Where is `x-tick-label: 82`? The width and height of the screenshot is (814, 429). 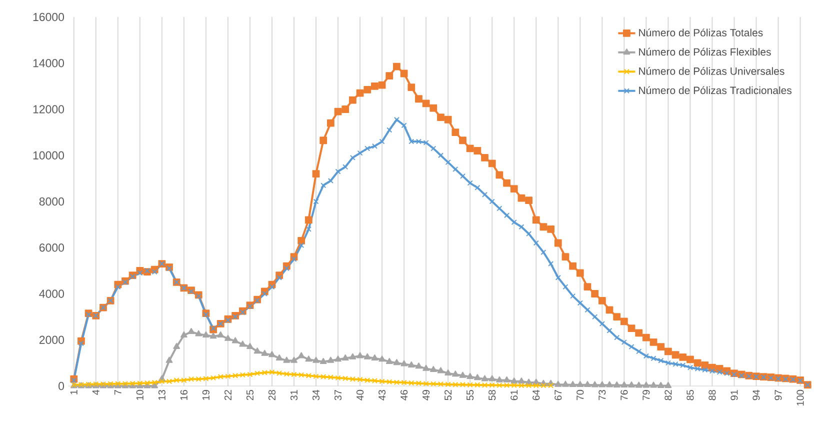 x-tick-label: 82 is located at coordinates (668, 395).